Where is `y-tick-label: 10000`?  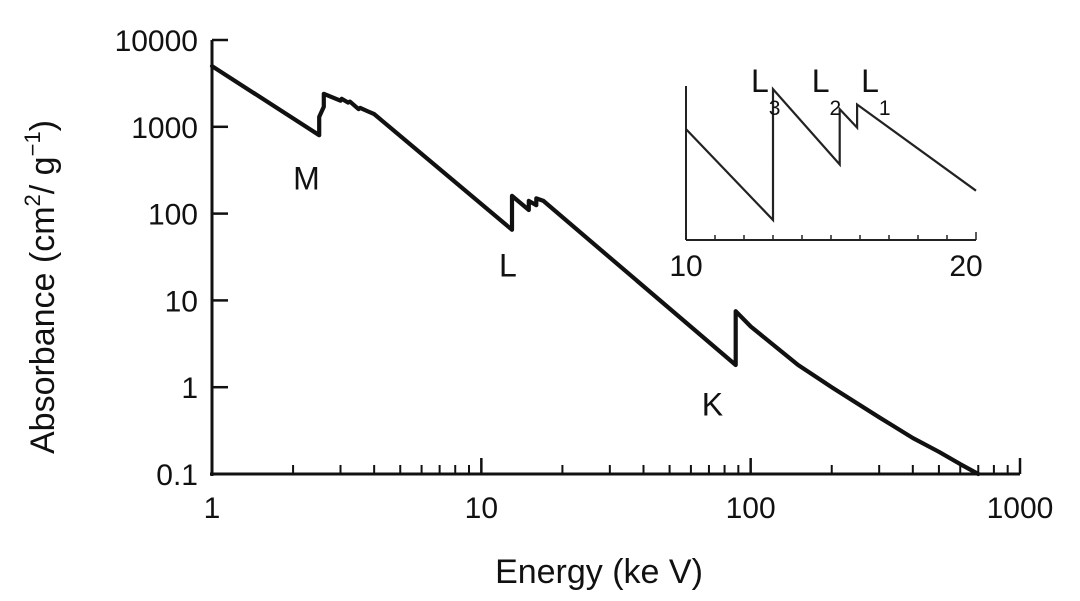
y-tick-label: 10000 is located at coordinates (156, 41).